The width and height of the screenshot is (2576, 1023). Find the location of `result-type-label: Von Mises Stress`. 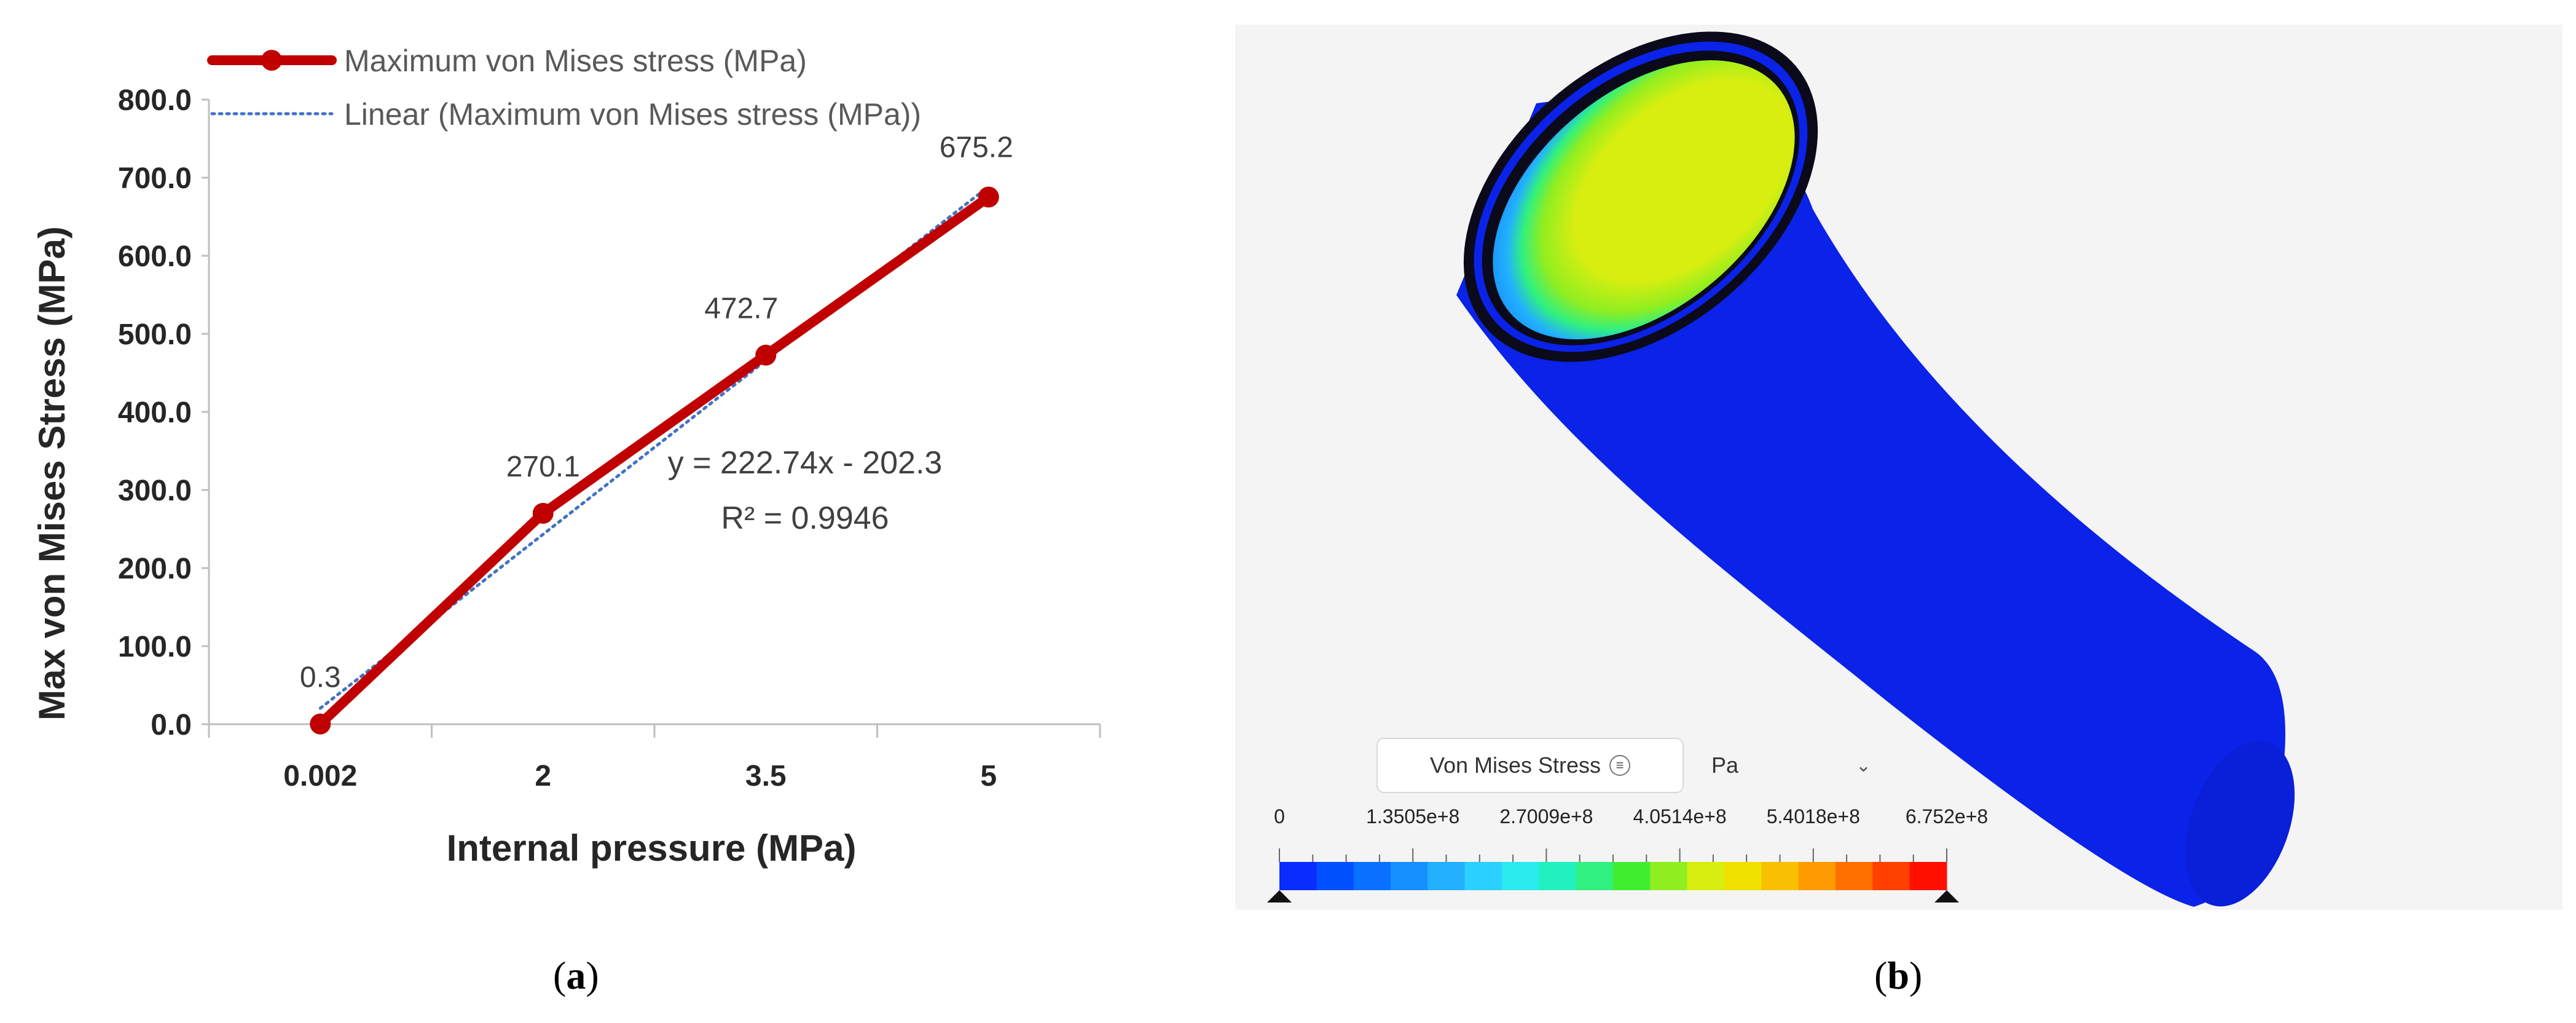

result-type-label: Von Mises Stress is located at coordinates (1515, 765).